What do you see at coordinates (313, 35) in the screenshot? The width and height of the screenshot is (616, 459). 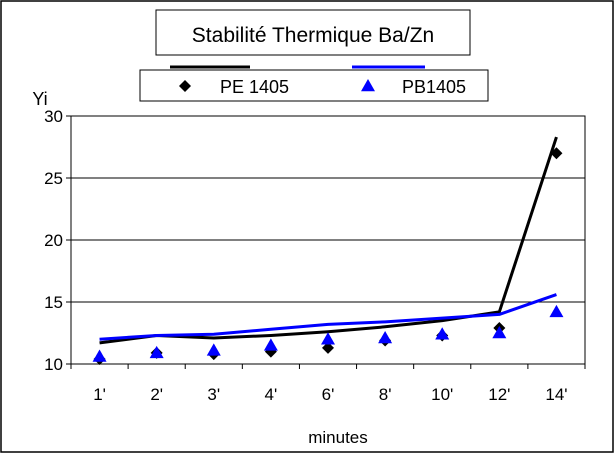 I see `chart-title: Stabilité Thermique Ba/Zn` at bounding box center [313, 35].